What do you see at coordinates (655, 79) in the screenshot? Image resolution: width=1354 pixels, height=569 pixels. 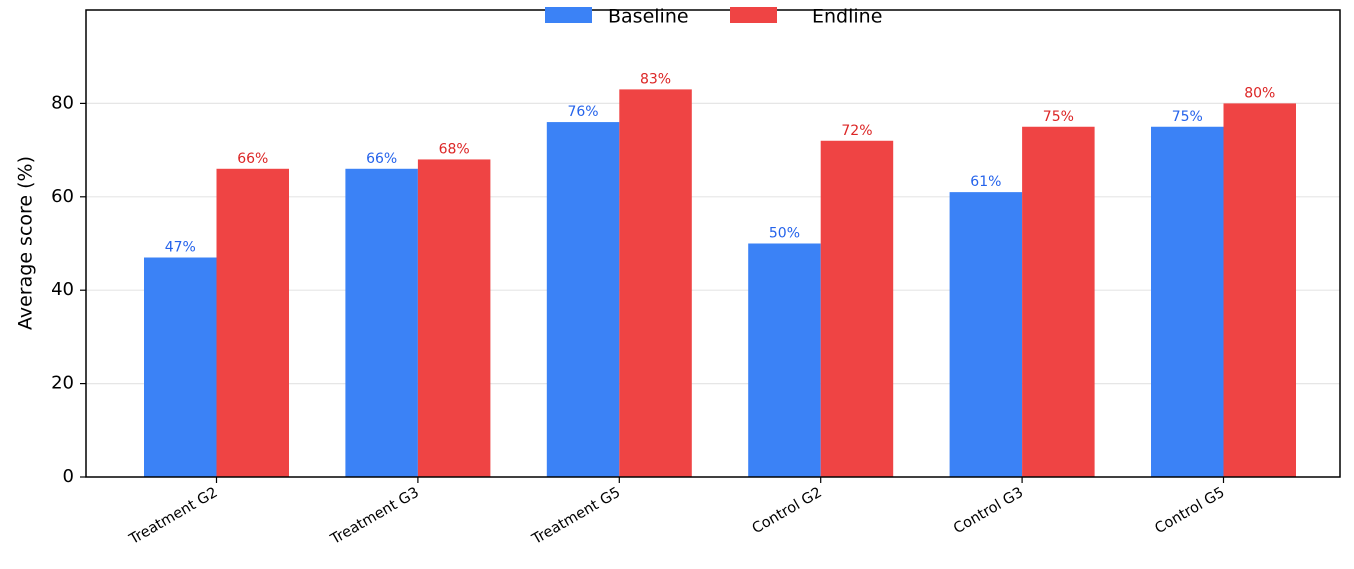 I see `data-label: 83%` at bounding box center [655, 79].